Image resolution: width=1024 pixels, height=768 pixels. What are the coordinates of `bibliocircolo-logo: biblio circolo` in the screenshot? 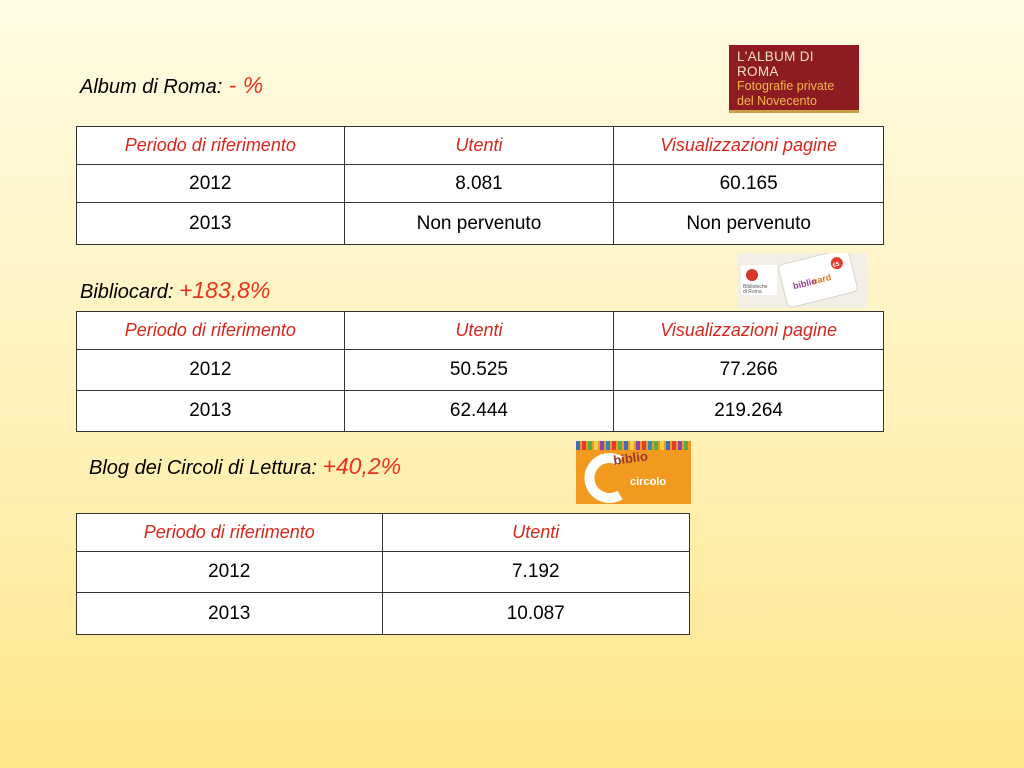 It's located at (633, 472).